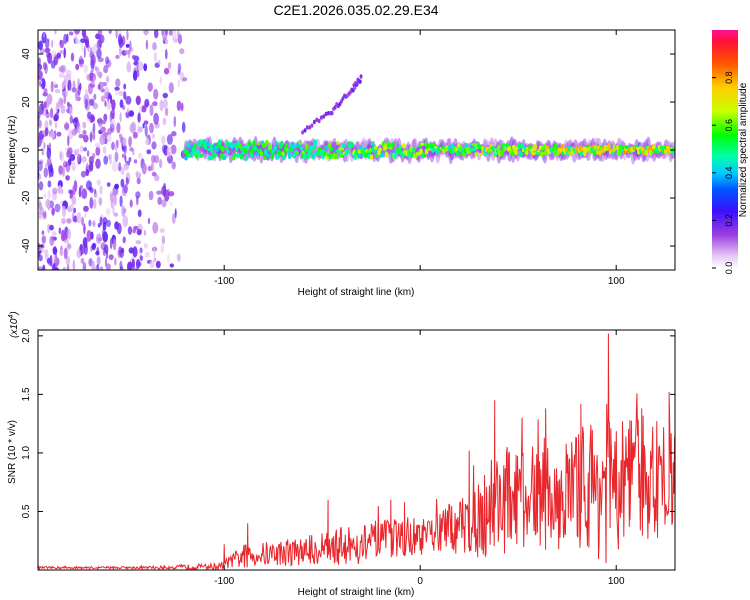 The height and width of the screenshot is (600, 750). I want to click on snr-y-label: SNR (10 * v/v), so click(12, 452).